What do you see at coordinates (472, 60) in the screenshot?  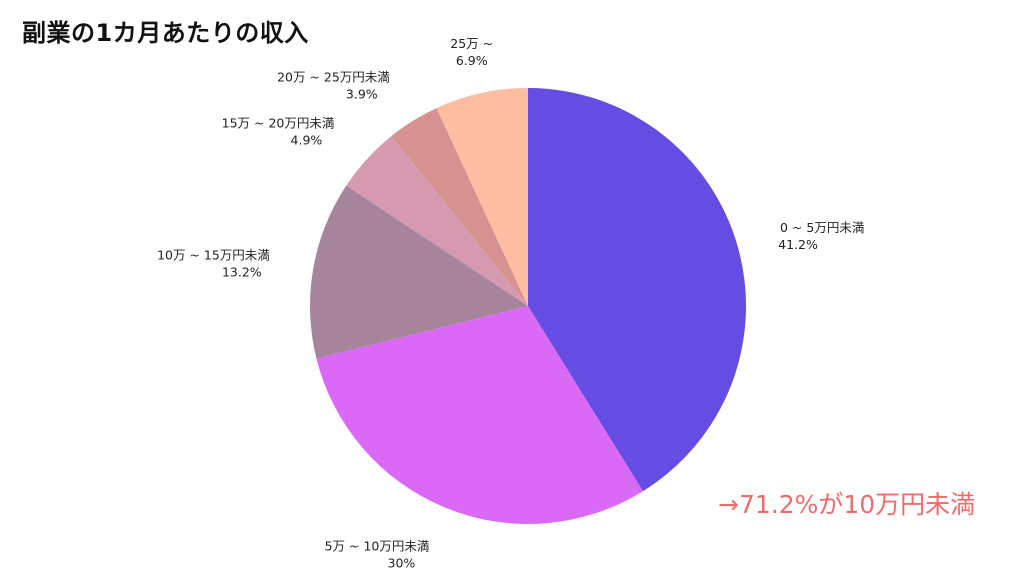 I see `slice-value-label-5: 6.9%` at bounding box center [472, 60].